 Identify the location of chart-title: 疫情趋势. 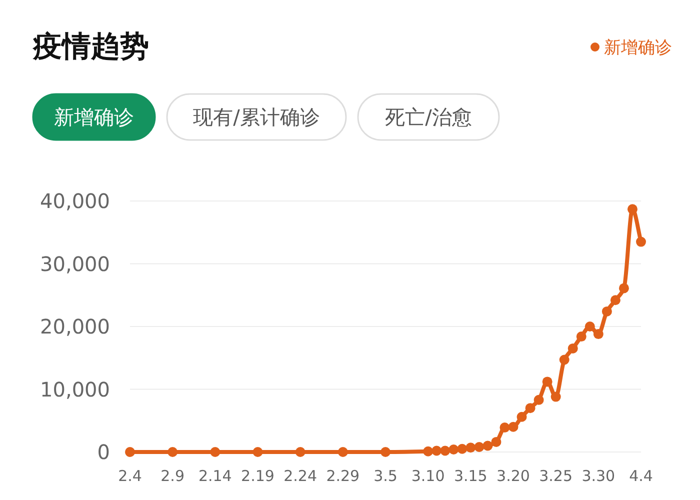
(90, 46).